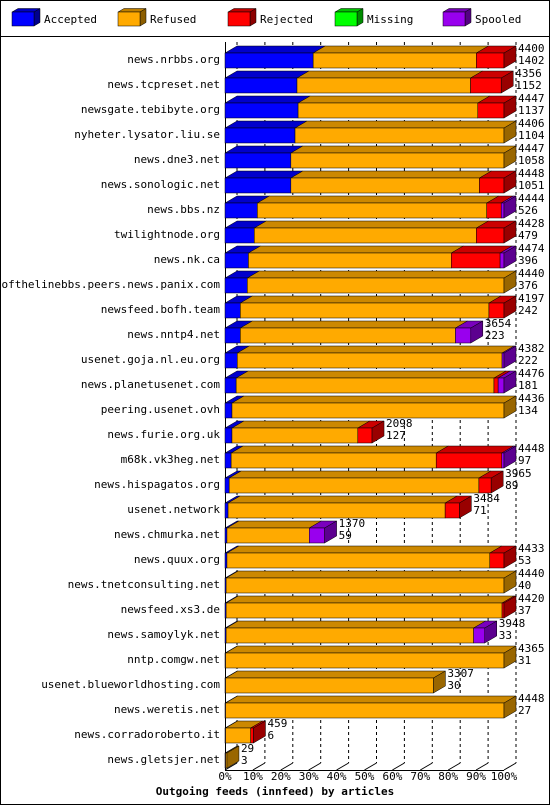 The height and width of the screenshot is (805, 550). Describe the element at coordinates (225, 776) in the screenshot. I see `x-tick-label: 0%` at that location.